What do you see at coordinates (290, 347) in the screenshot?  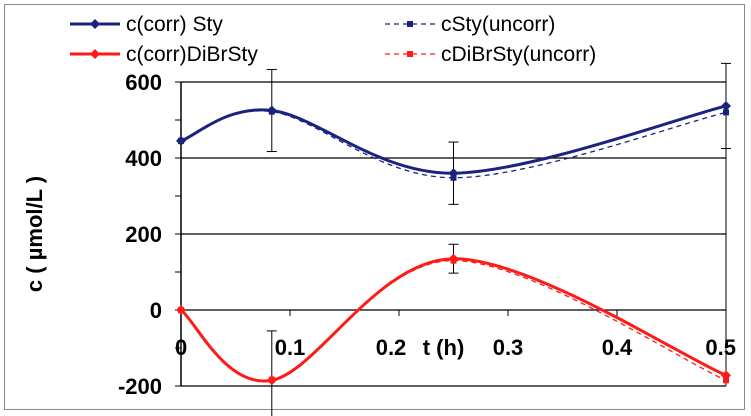 I see `x-tick-label: 0.1` at bounding box center [290, 347].